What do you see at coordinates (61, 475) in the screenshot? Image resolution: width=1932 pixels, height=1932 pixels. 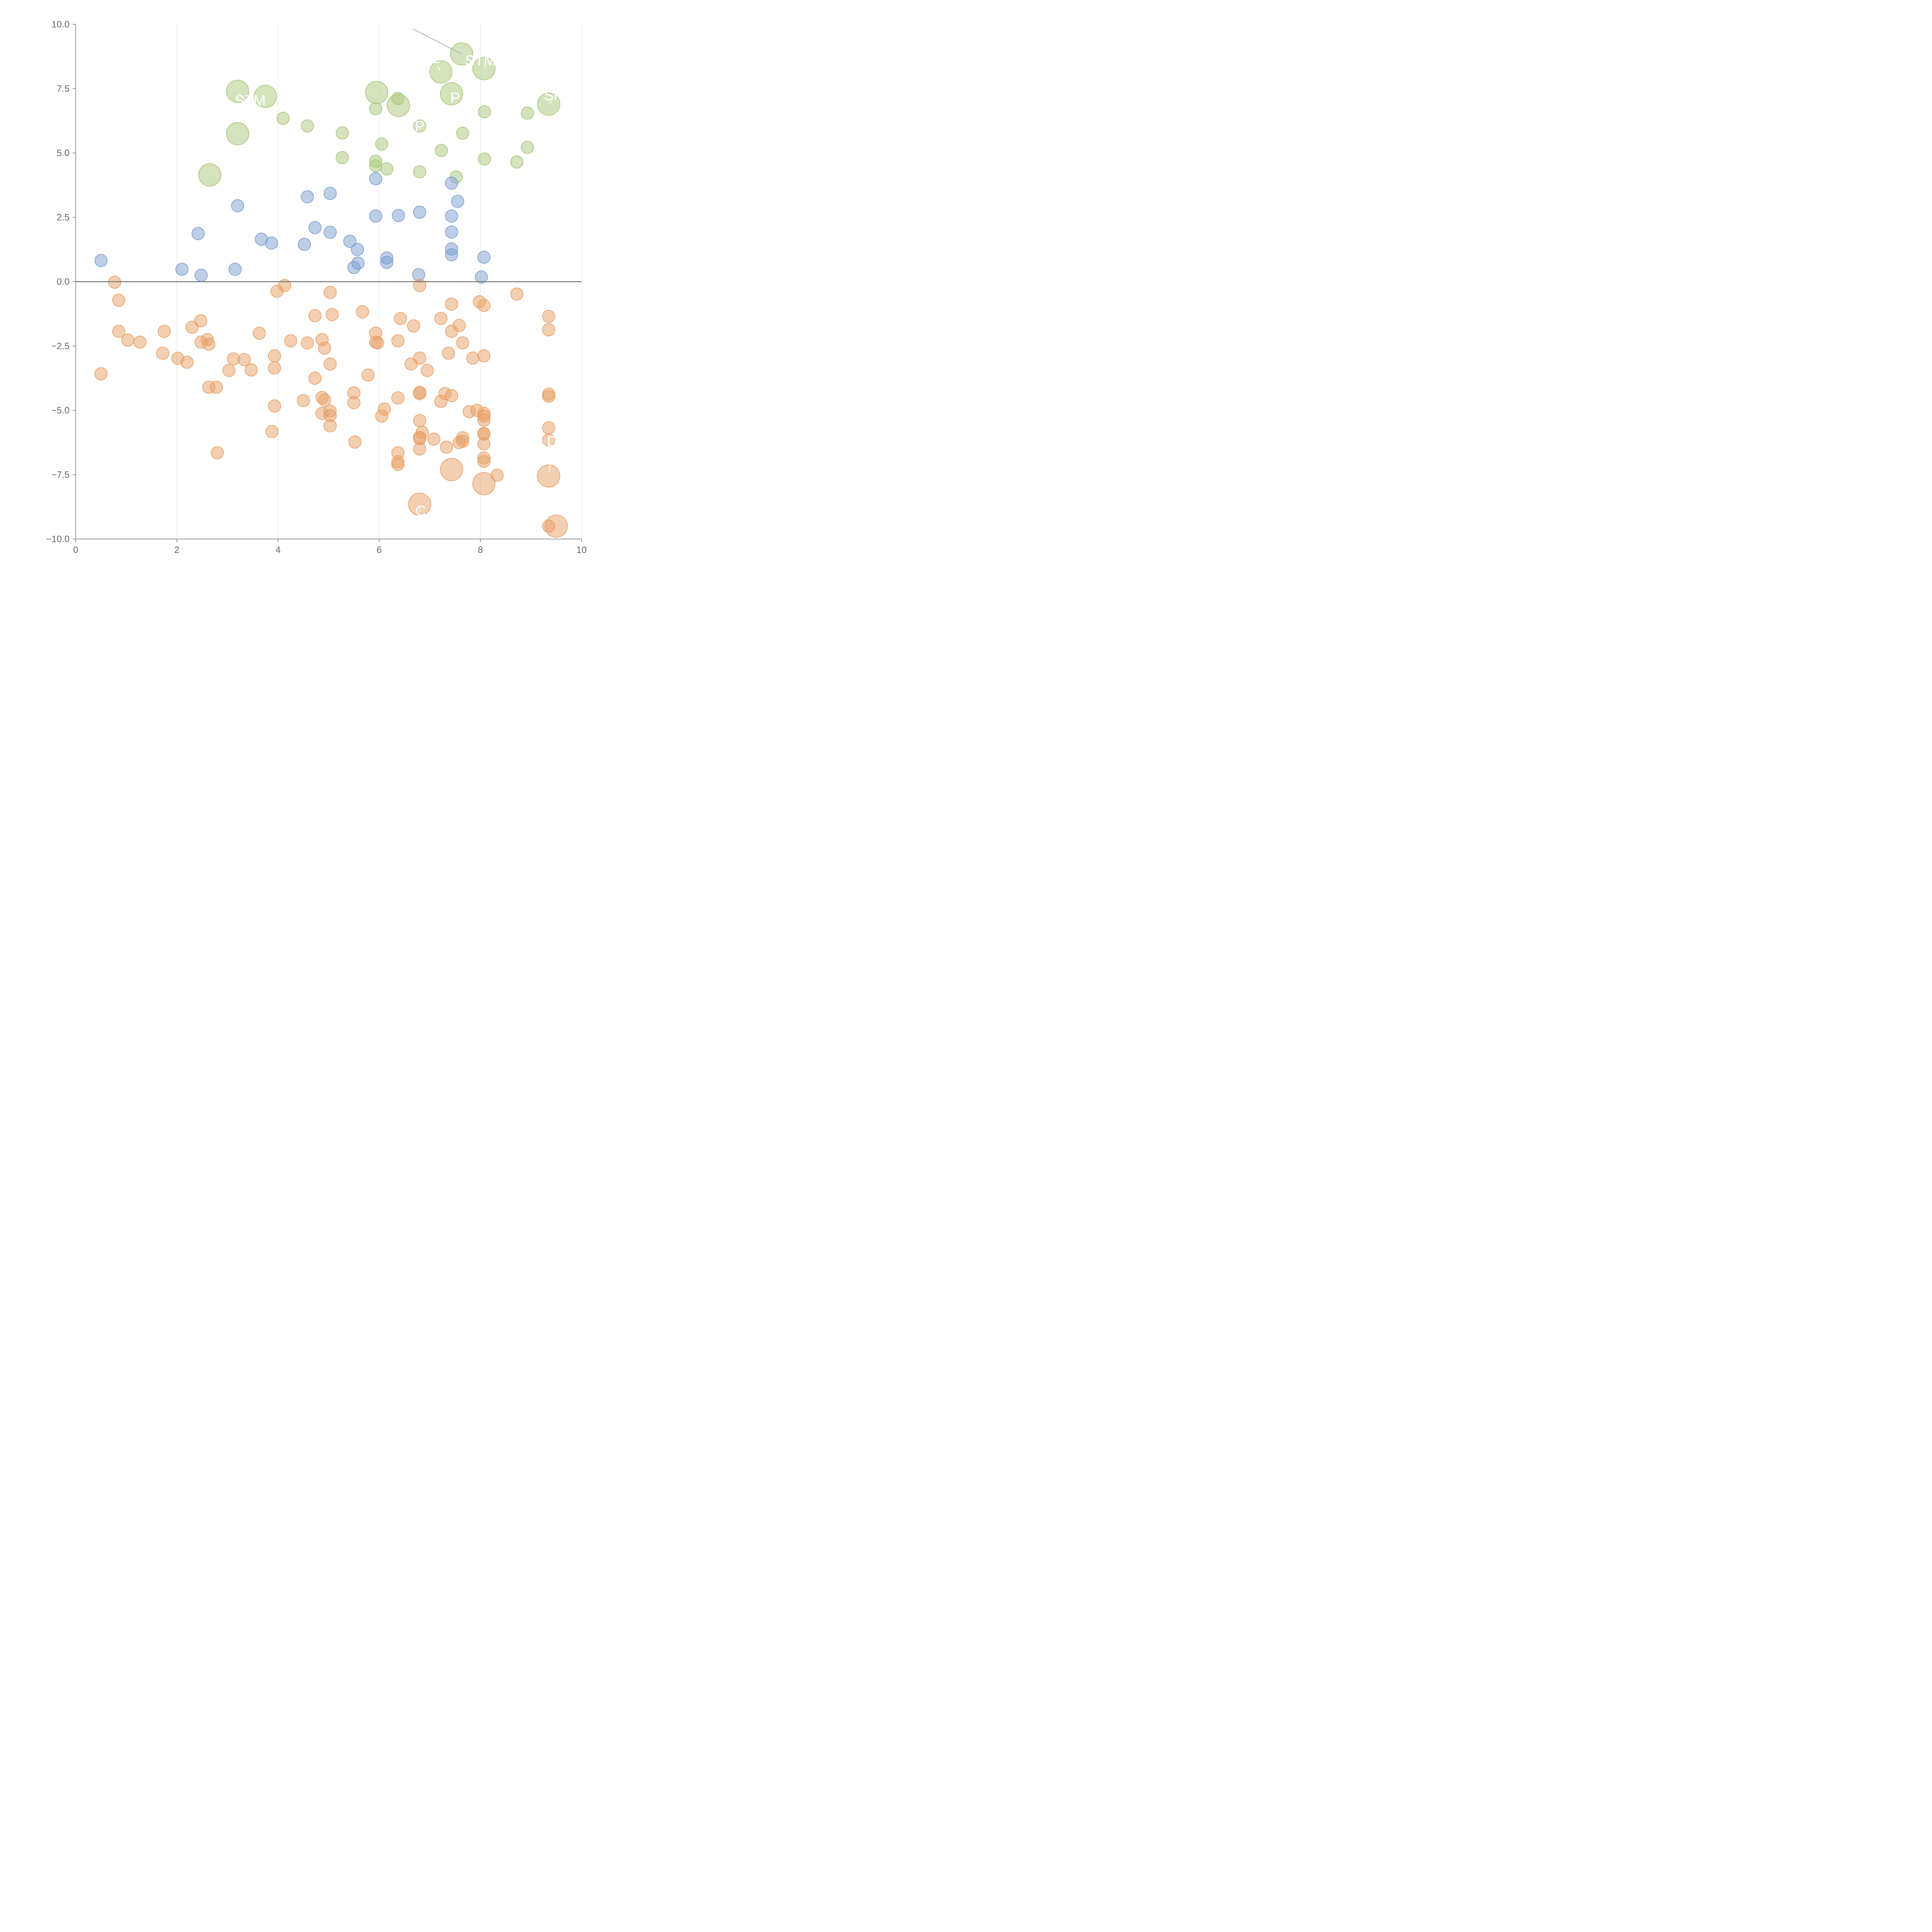 I see `y-tick-label: −7.5` at bounding box center [61, 475].